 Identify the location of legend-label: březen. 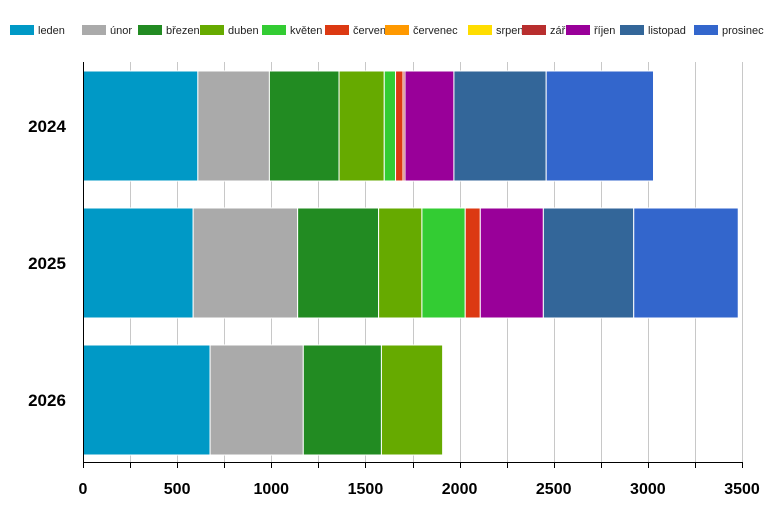
(183, 31).